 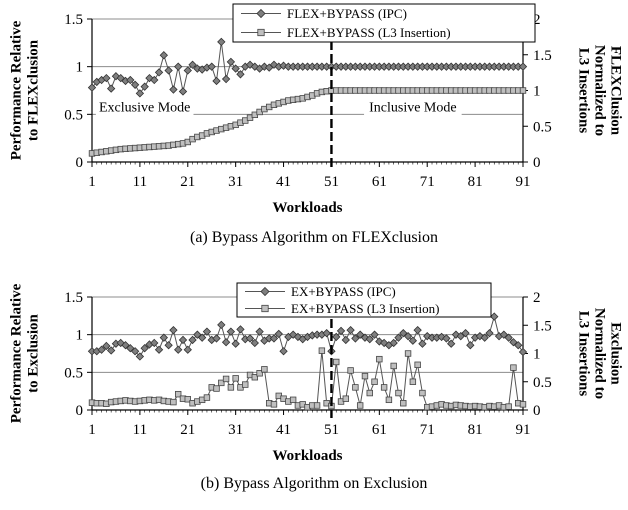 What do you see at coordinates (187, 182) in the screenshot?
I see `x-tick-label: 21` at bounding box center [187, 182].